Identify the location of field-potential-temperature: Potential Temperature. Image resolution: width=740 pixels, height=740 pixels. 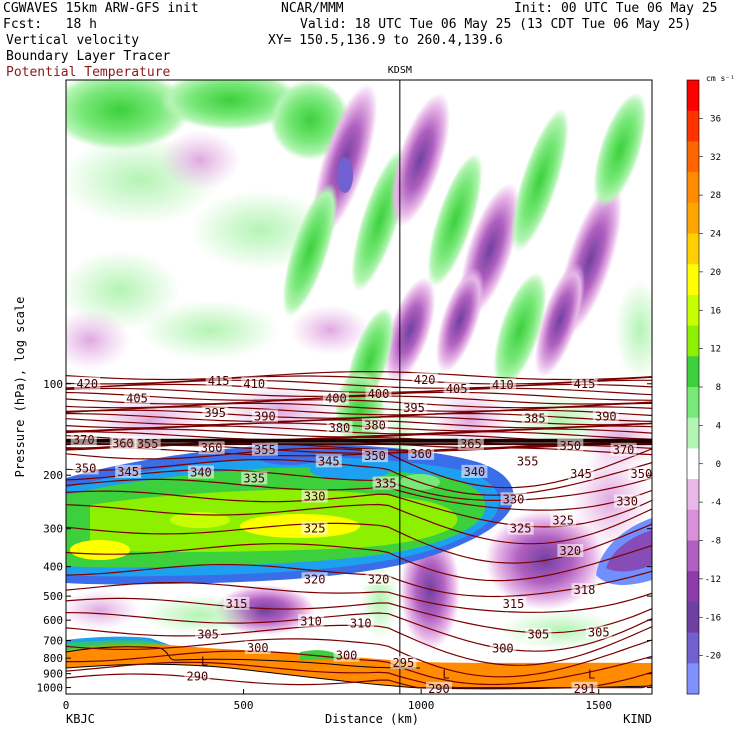
(88, 72).